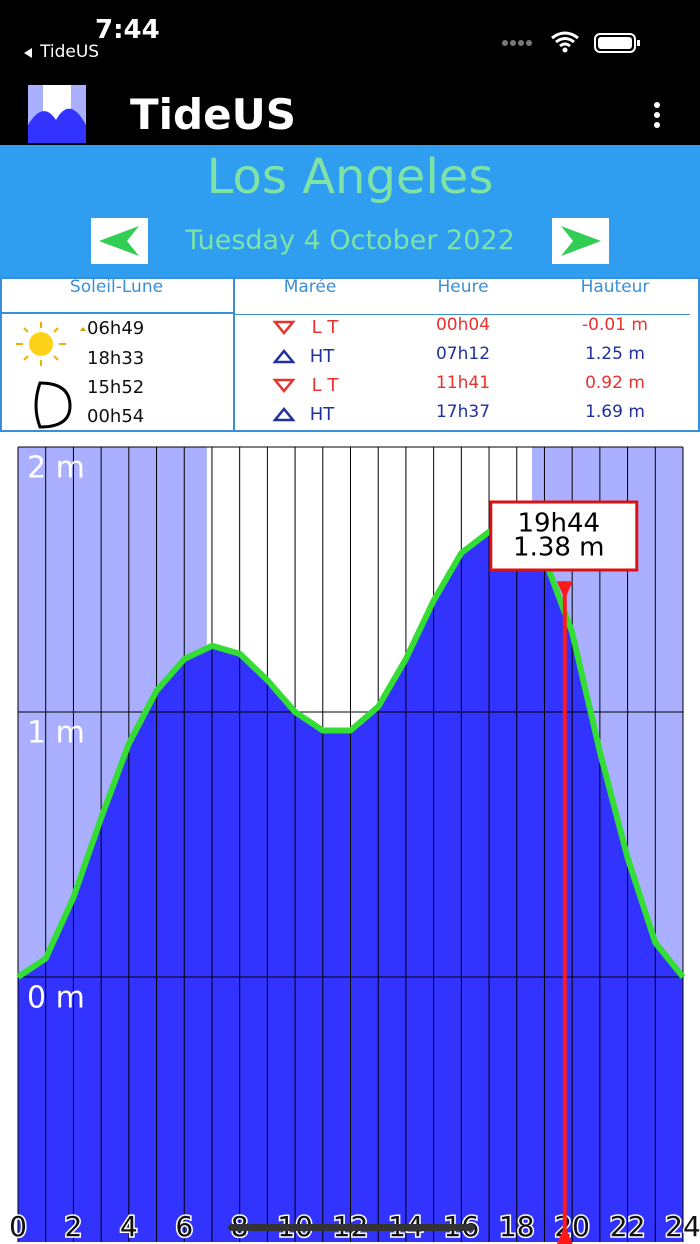 Image resolution: width=700 pixels, height=1244 pixels. Describe the element at coordinates (463, 412) in the screenshot. I see `tide-time: 17h37` at that location.